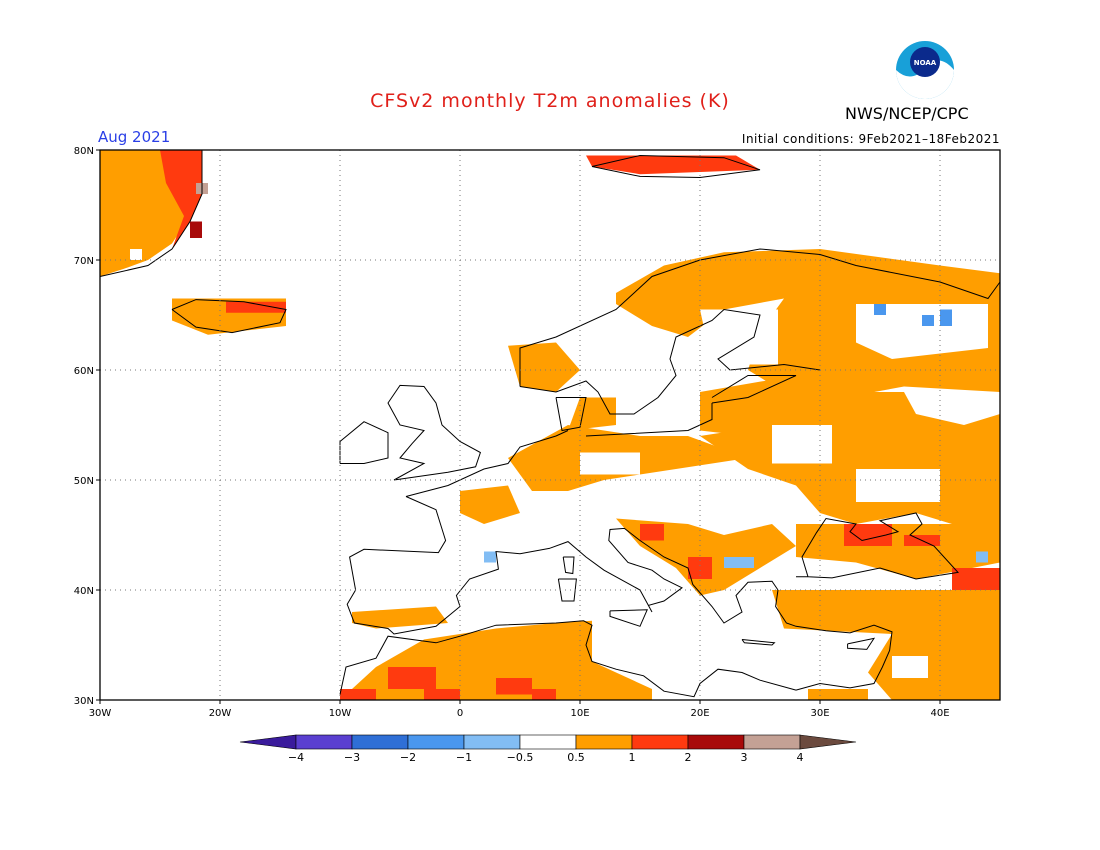  I want to click on fennoscandia-anomaly, so click(808, 323).